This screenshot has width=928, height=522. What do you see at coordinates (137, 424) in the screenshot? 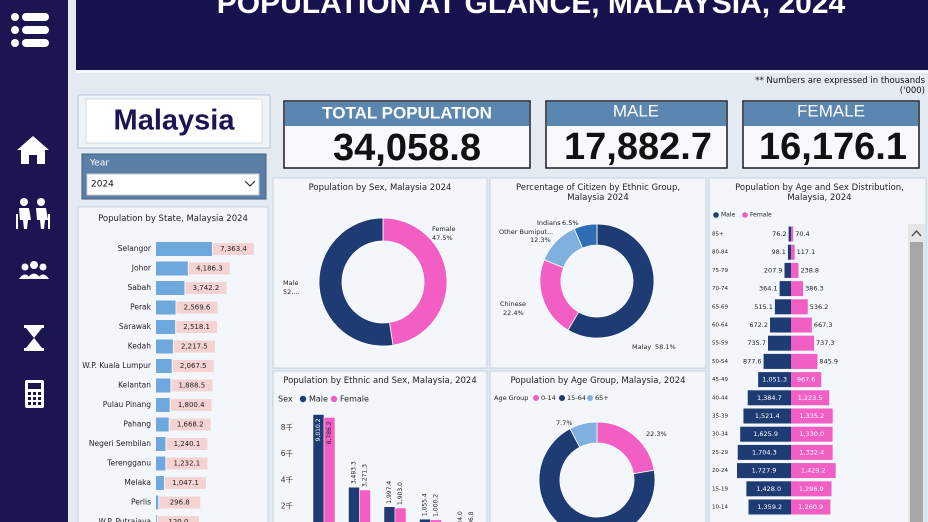
I see `y-tick-label: Pahang` at bounding box center [137, 424].